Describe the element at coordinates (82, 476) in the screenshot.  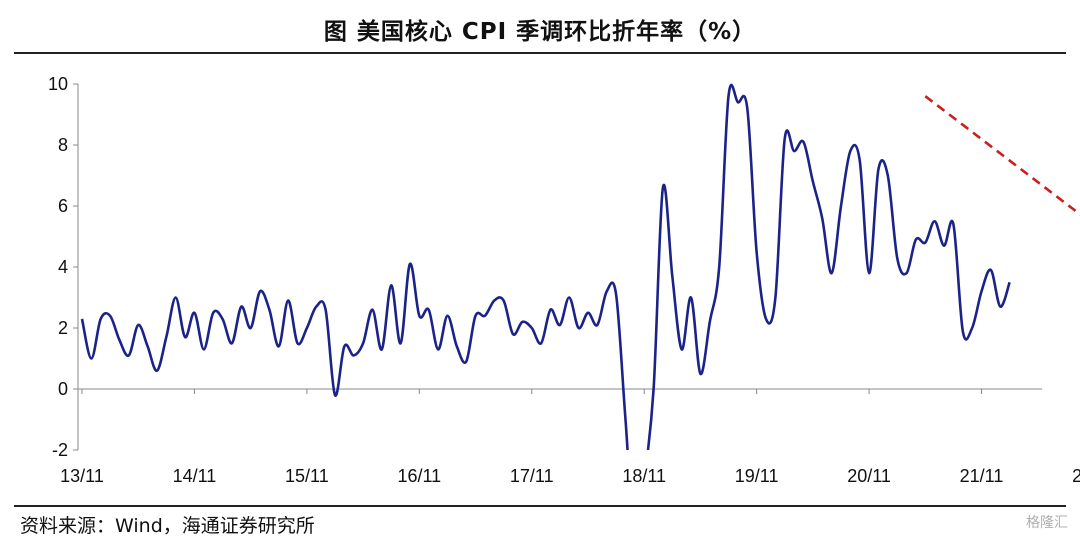
I see `x-tick-label: 13/11` at that location.